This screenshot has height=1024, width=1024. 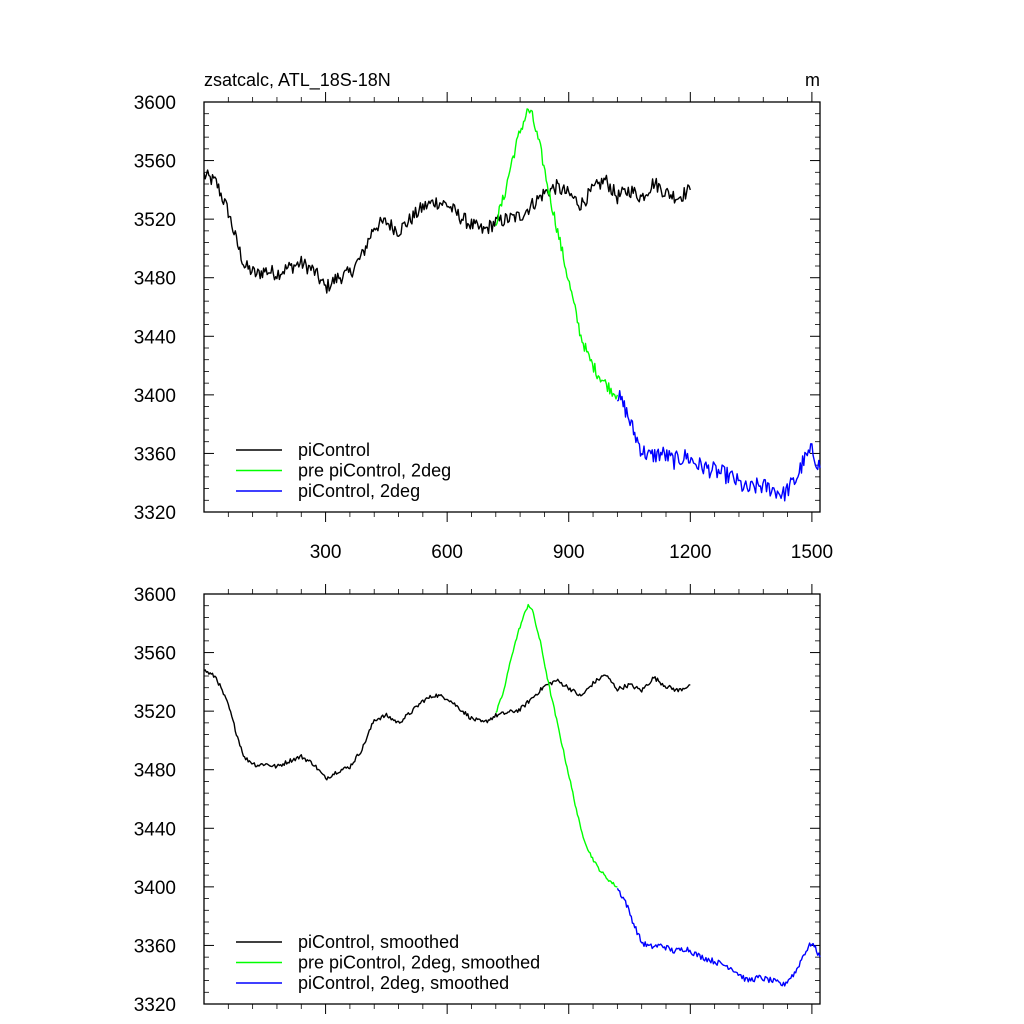 What do you see at coordinates (359, 491) in the screenshot?
I see `legend-label: piControl, 2deg` at bounding box center [359, 491].